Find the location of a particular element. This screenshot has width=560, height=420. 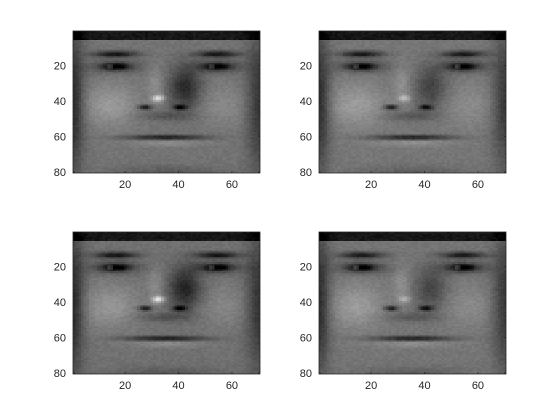

subplot-1: 20 40 60 20 40 60 80 is located at coordinates (157, 111).